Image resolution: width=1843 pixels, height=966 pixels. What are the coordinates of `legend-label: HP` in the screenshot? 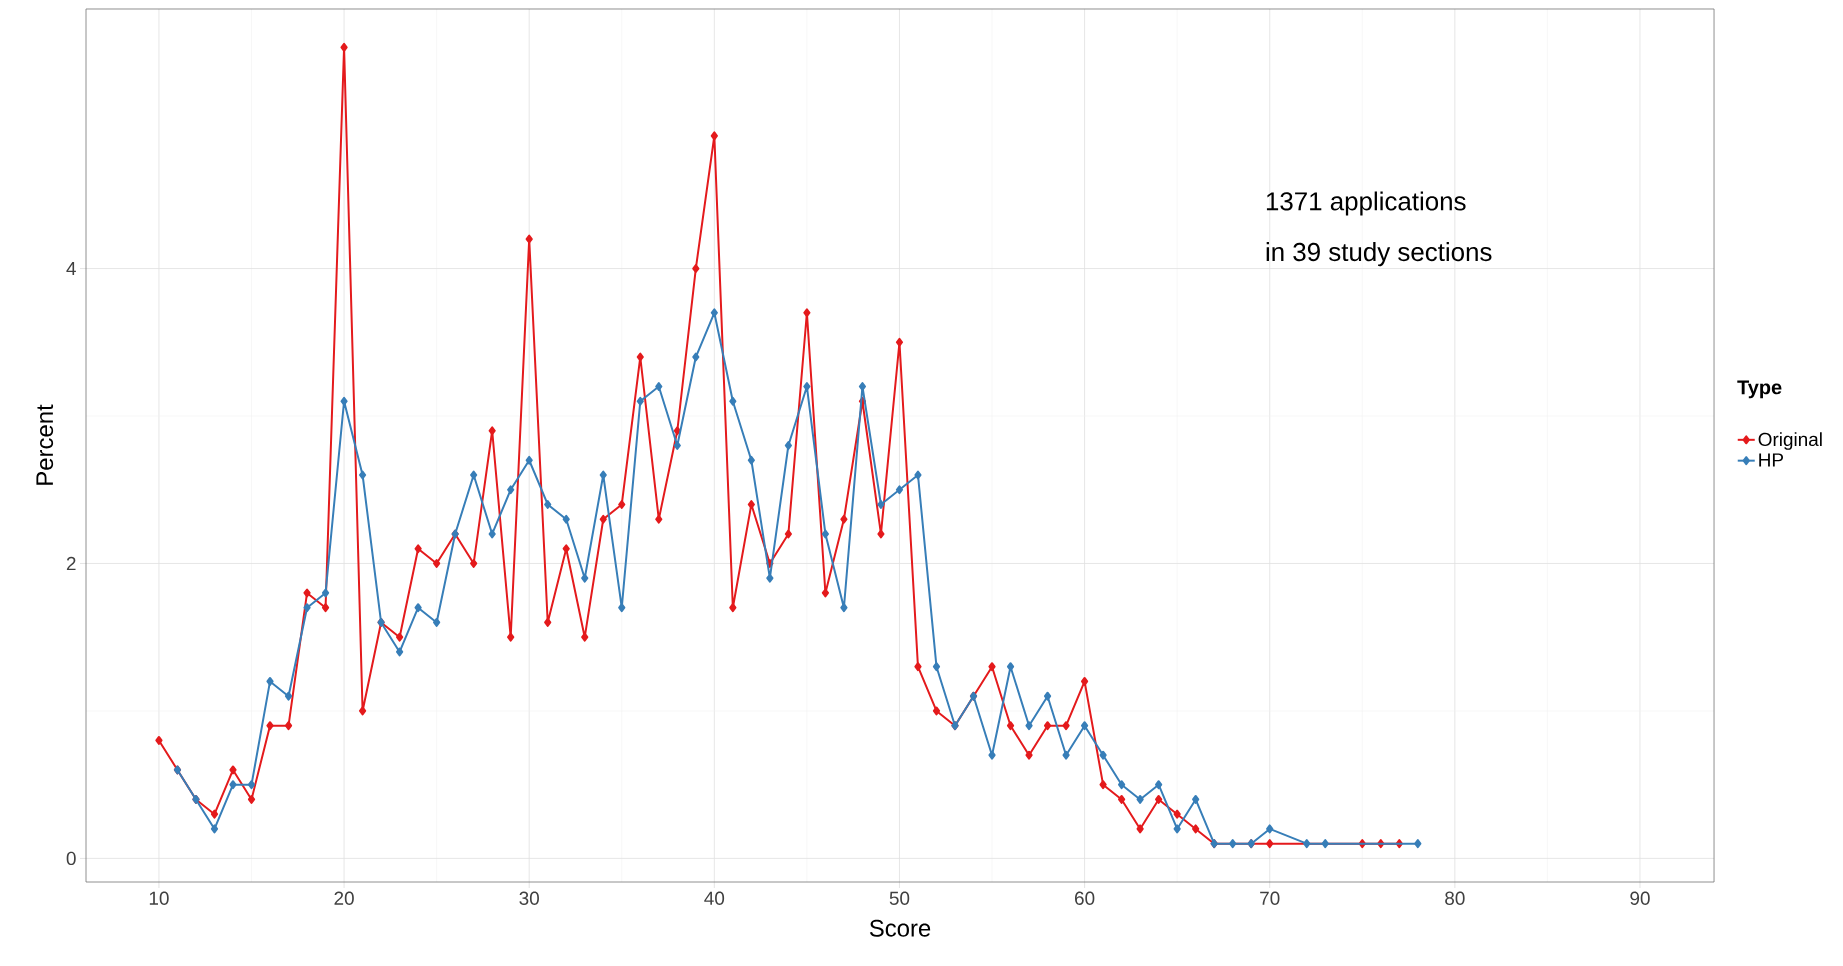 It's located at (1771, 460).